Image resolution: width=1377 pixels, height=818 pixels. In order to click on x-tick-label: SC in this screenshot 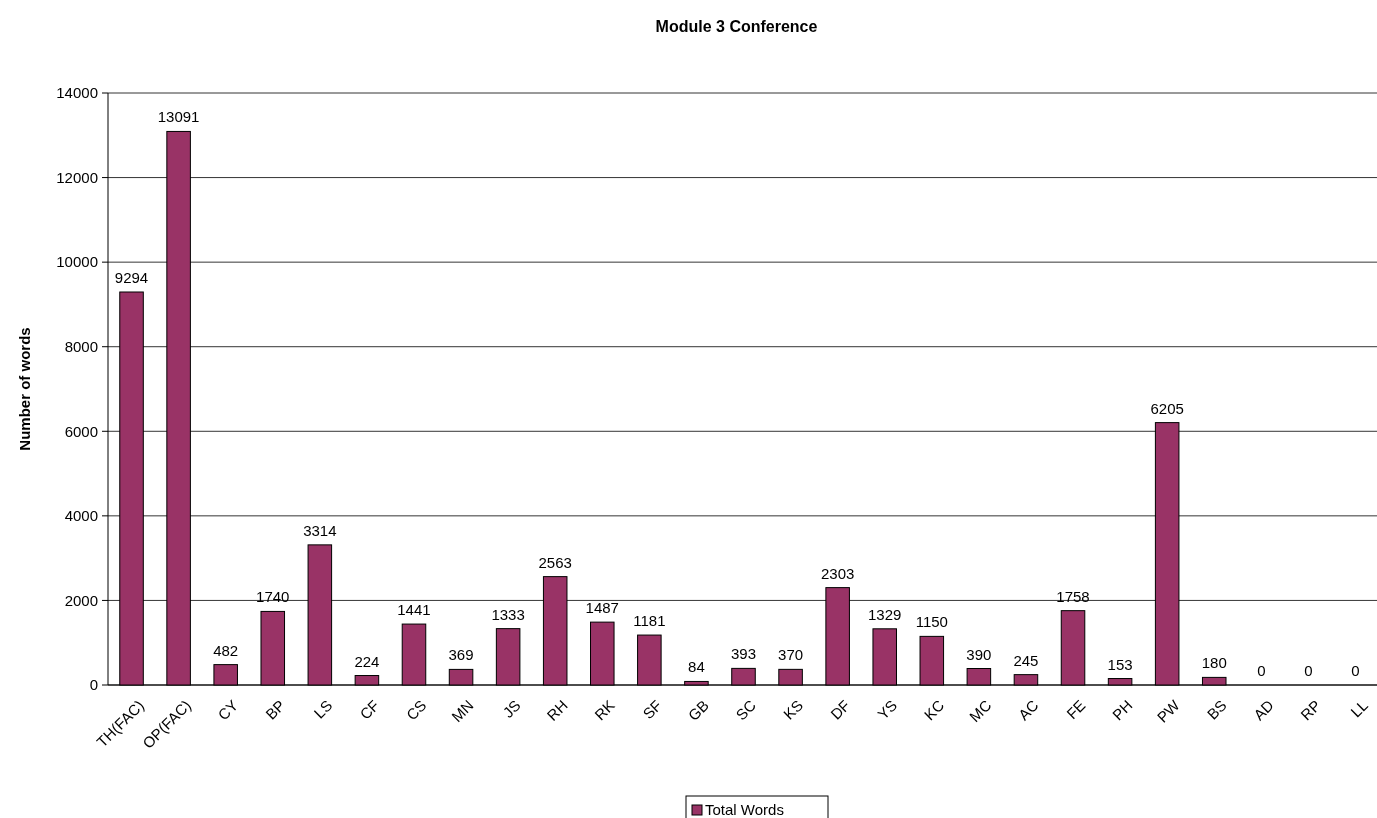, I will do `click(746, 710)`.